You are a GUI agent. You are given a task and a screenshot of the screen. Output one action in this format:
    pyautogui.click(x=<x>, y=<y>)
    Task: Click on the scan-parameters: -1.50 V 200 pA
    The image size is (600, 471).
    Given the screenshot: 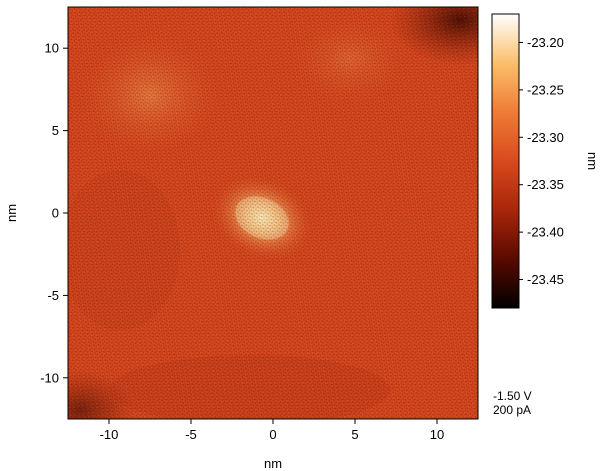 What is the action you would take?
    pyautogui.click(x=512, y=403)
    